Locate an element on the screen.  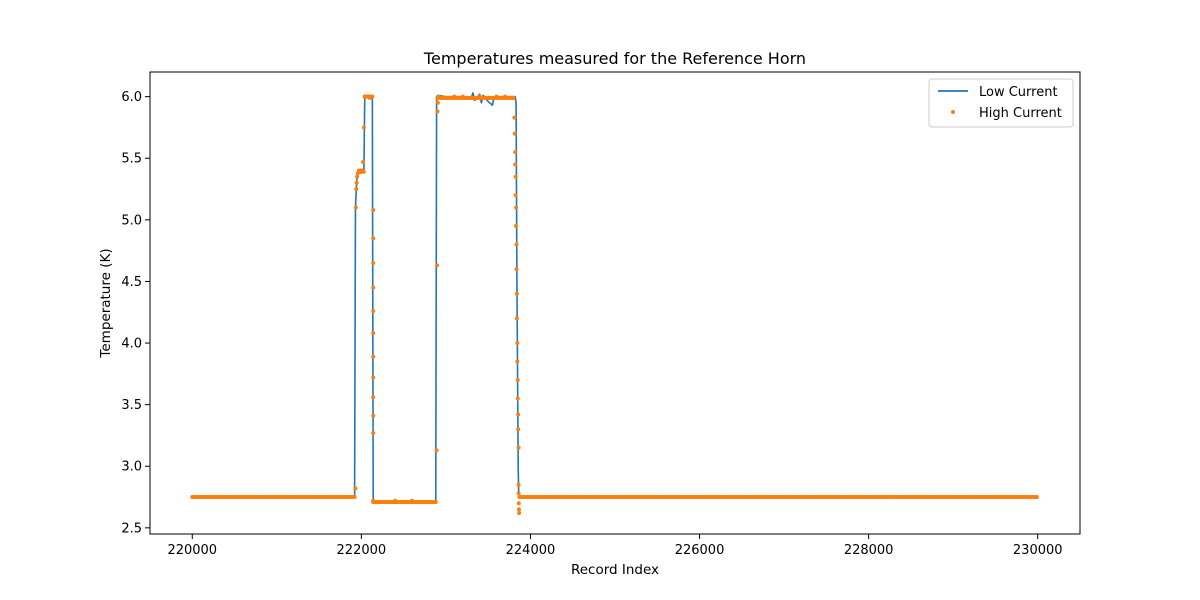
x-axis: 220000 222000 224000 226000 228000 230000 is located at coordinates (615, 546).